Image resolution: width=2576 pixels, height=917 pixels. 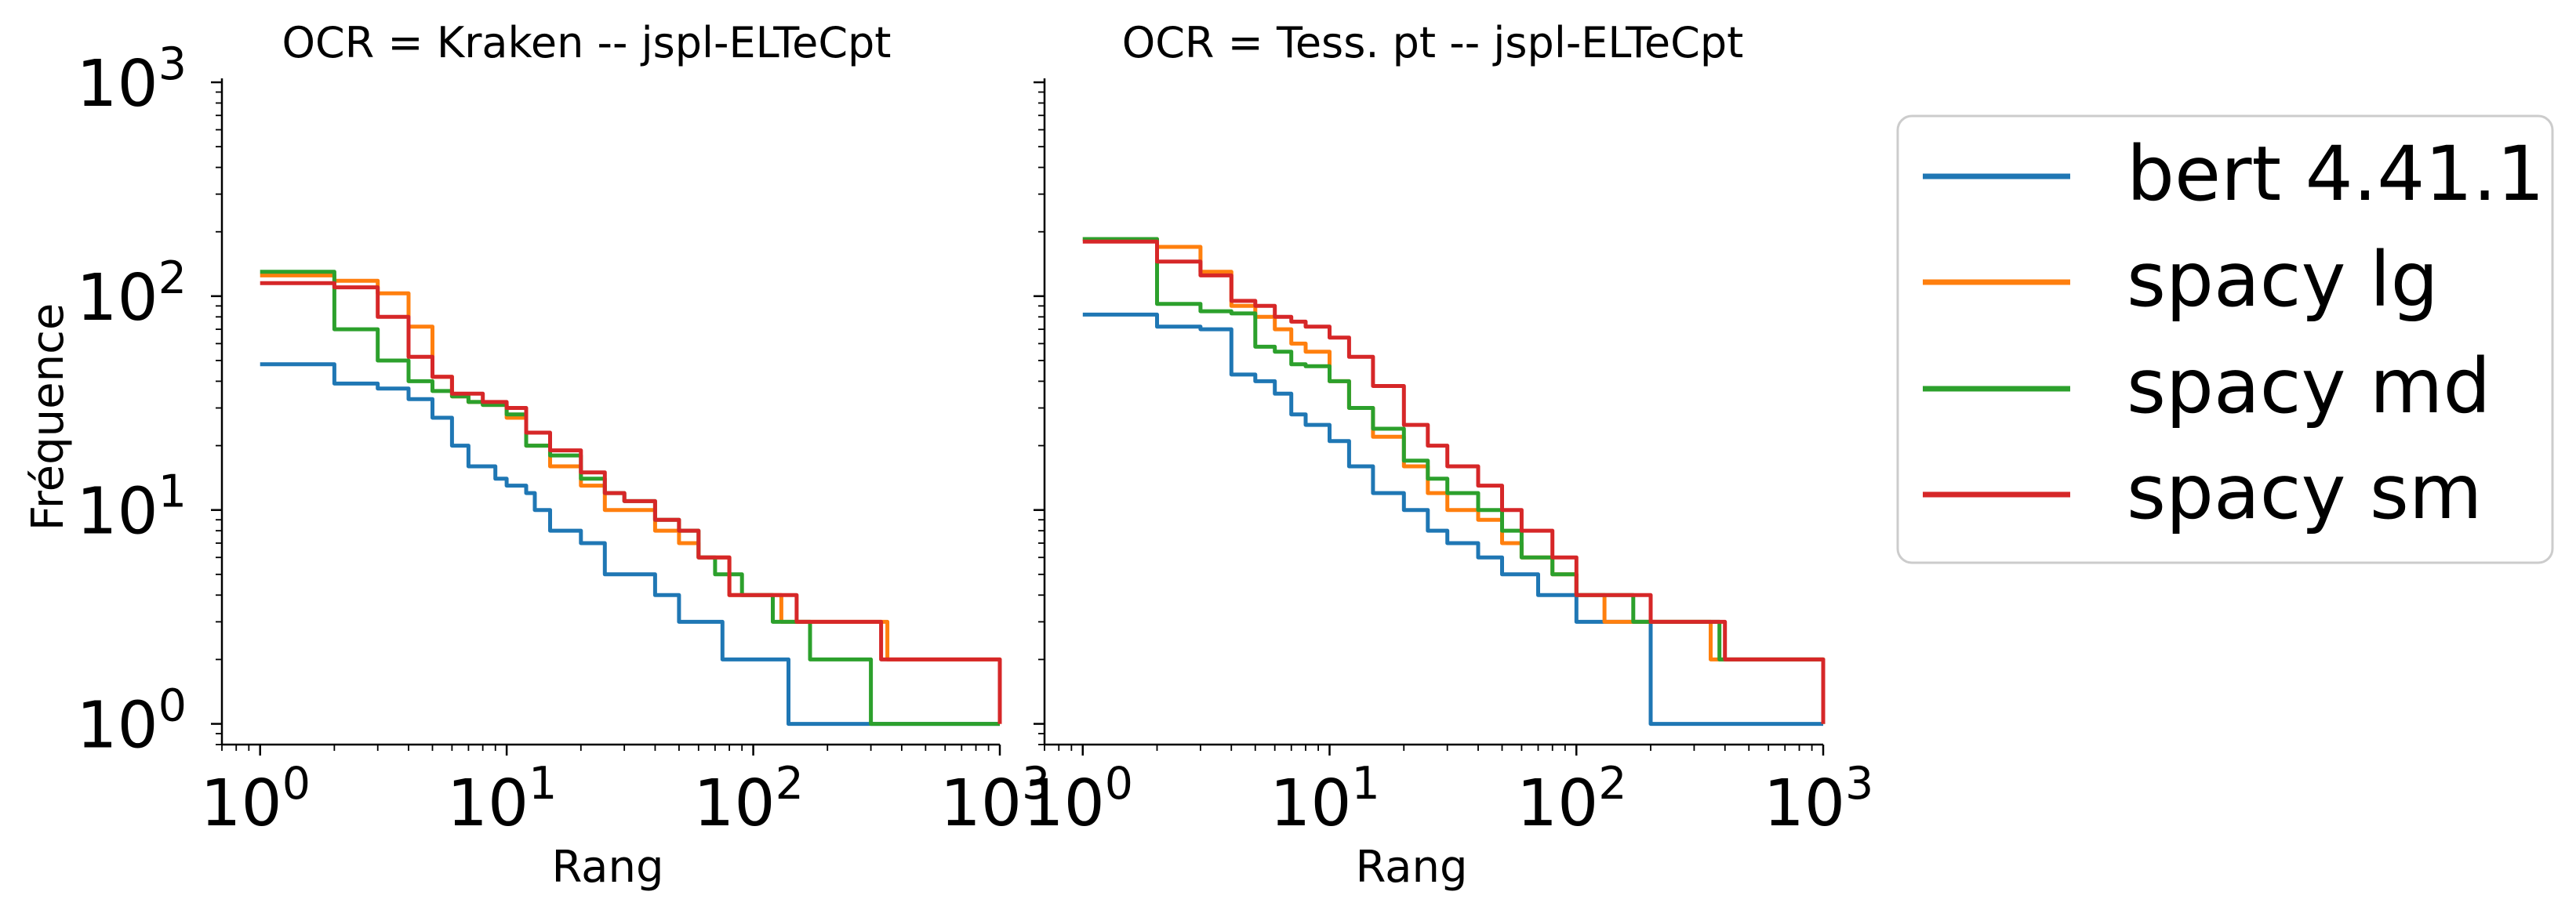 What do you see at coordinates (2283, 280) in the screenshot?
I see `legend-label-spacy-lg: spacy lg` at bounding box center [2283, 280].